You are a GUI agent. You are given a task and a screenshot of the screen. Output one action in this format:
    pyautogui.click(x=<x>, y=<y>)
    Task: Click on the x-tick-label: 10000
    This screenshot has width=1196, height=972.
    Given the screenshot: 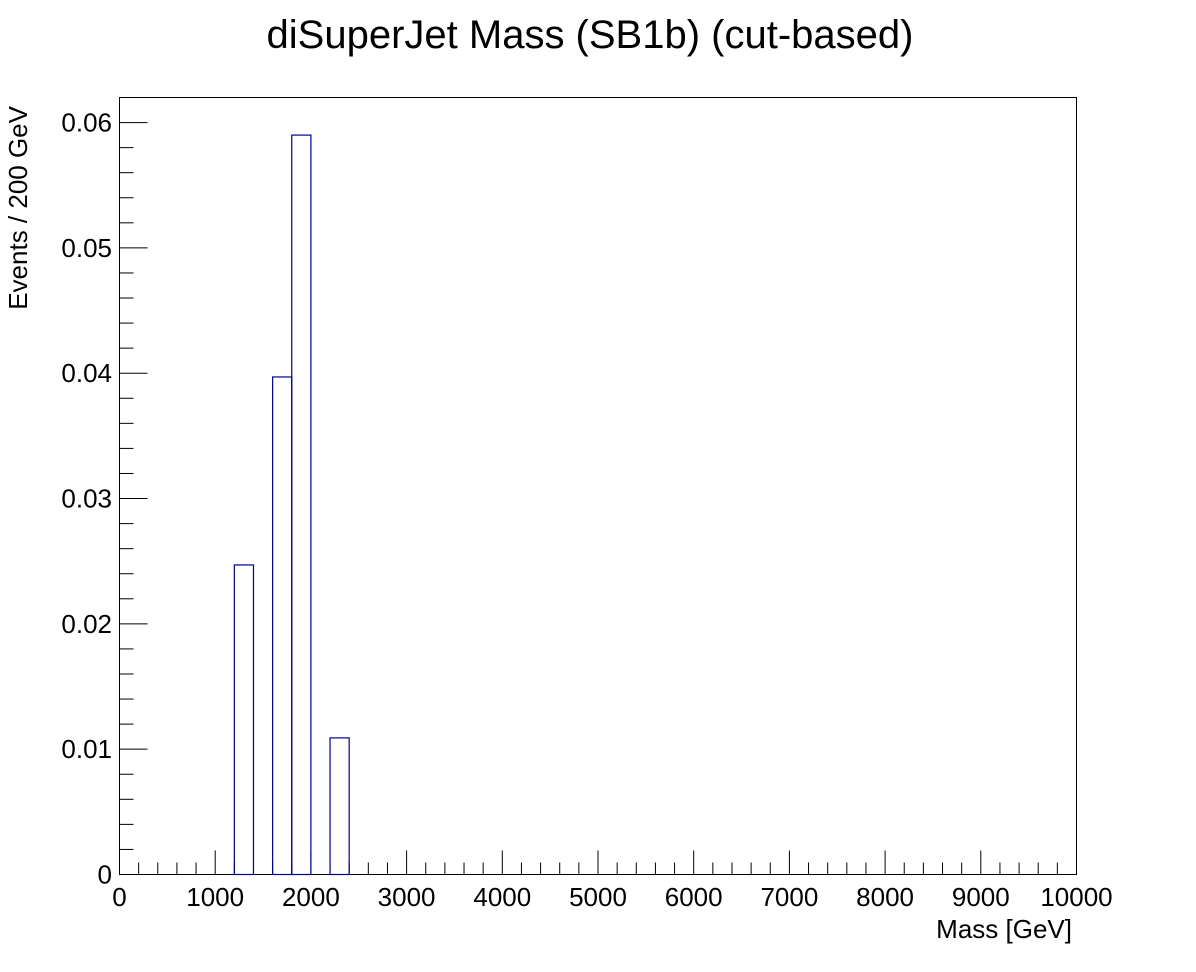 What is the action you would take?
    pyautogui.click(x=1076, y=897)
    